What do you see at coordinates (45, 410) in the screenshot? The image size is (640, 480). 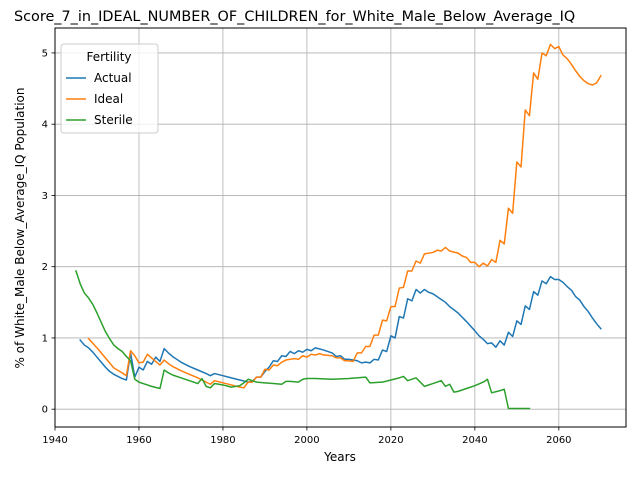 I see `y-tick-label: 0` at bounding box center [45, 410].